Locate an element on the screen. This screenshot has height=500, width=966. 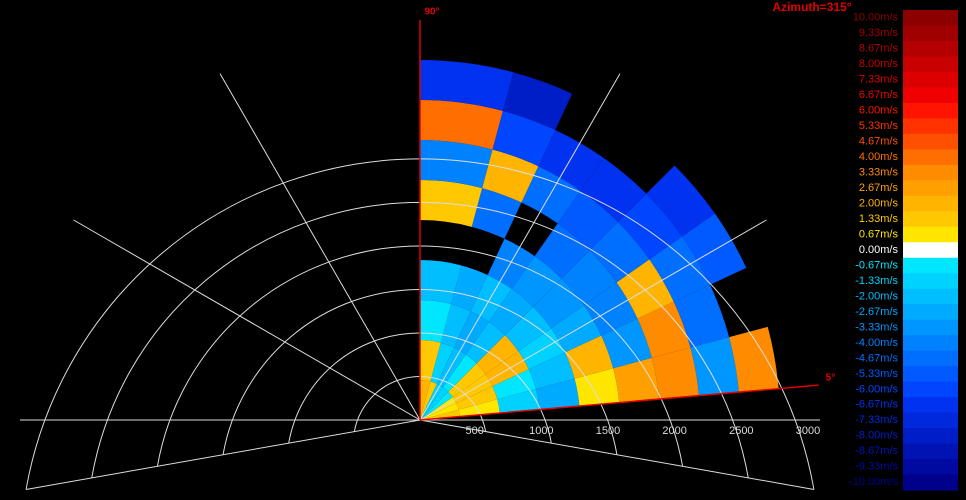
range-tick-label: 1000 is located at coordinates (541, 431).